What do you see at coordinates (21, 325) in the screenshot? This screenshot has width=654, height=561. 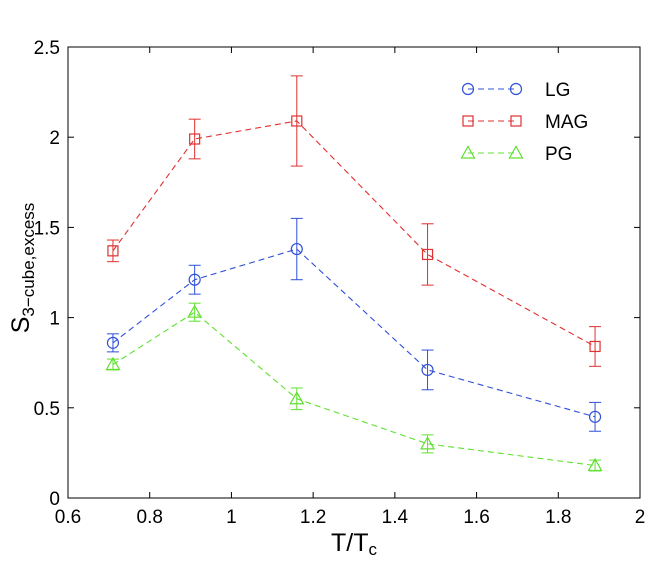 I see `y-axis-label-main: S` at bounding box center [21, 325].